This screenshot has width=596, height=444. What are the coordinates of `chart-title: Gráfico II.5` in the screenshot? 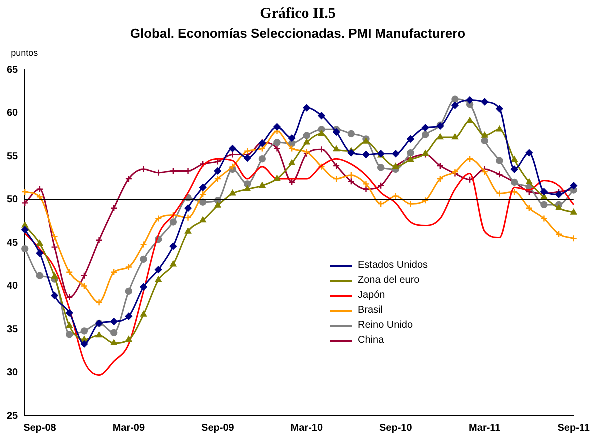 It's located at (298, 14).